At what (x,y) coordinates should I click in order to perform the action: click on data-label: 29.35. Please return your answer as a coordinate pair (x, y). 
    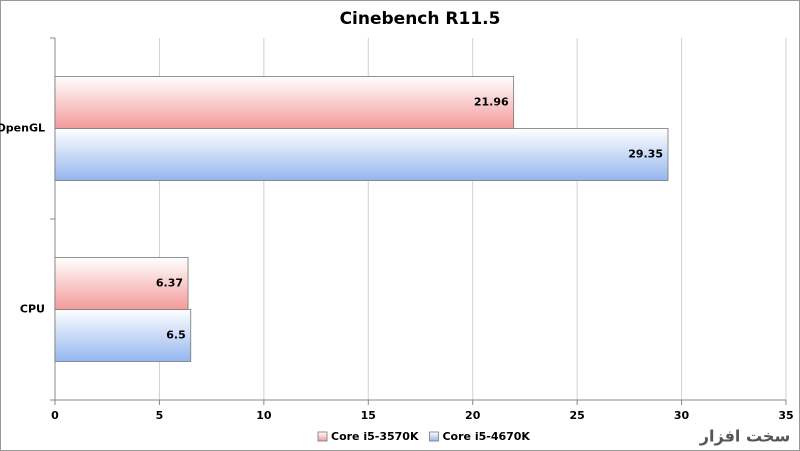
    Looking at the image, I should click on (645, 154).